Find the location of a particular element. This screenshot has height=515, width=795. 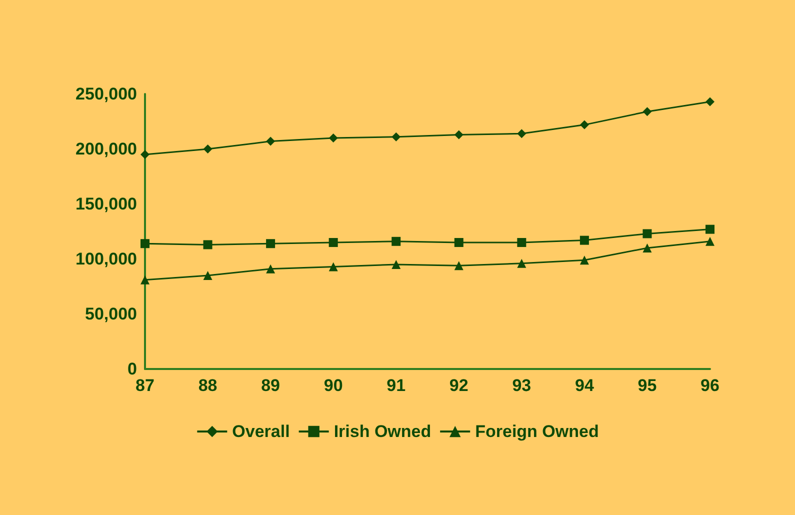

x-tick-label: 96 is located at coordinates (710, 385).